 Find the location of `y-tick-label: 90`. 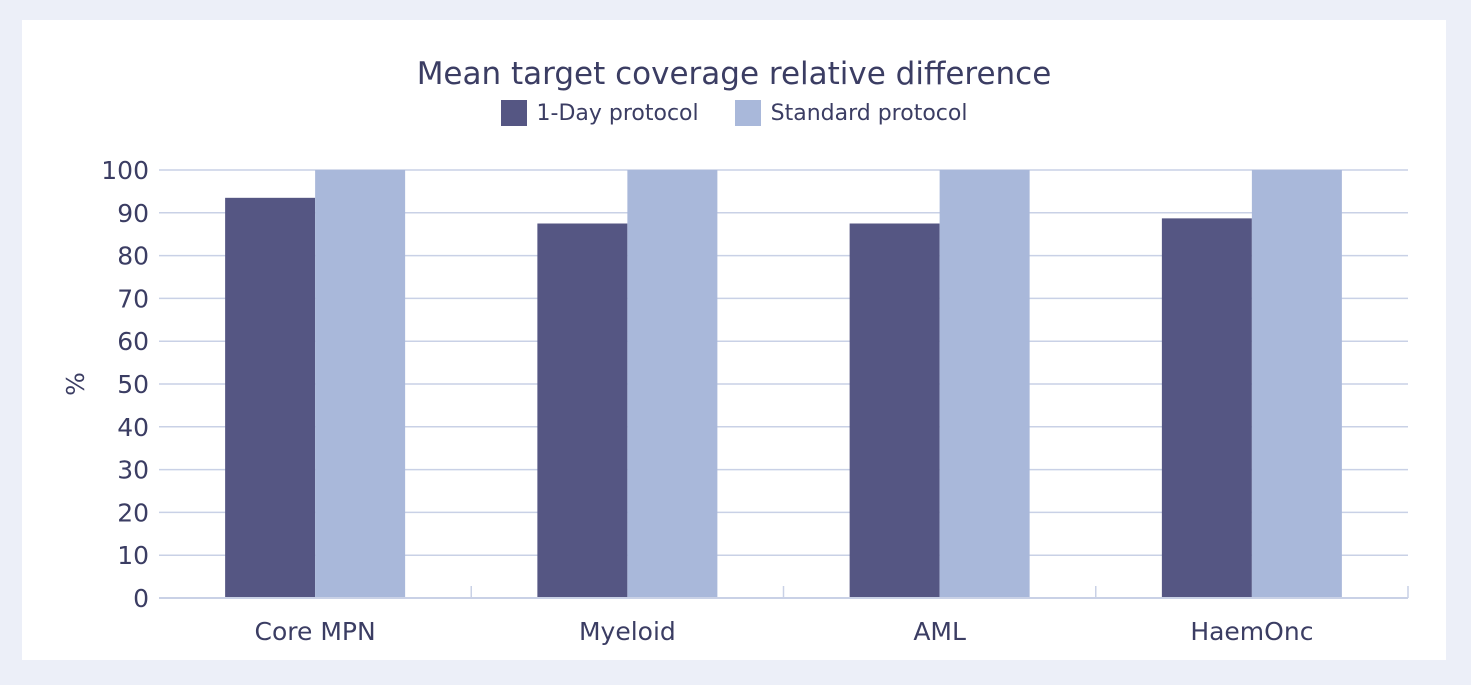

y-tick-label: 90 is located at coordinates (133, 213).